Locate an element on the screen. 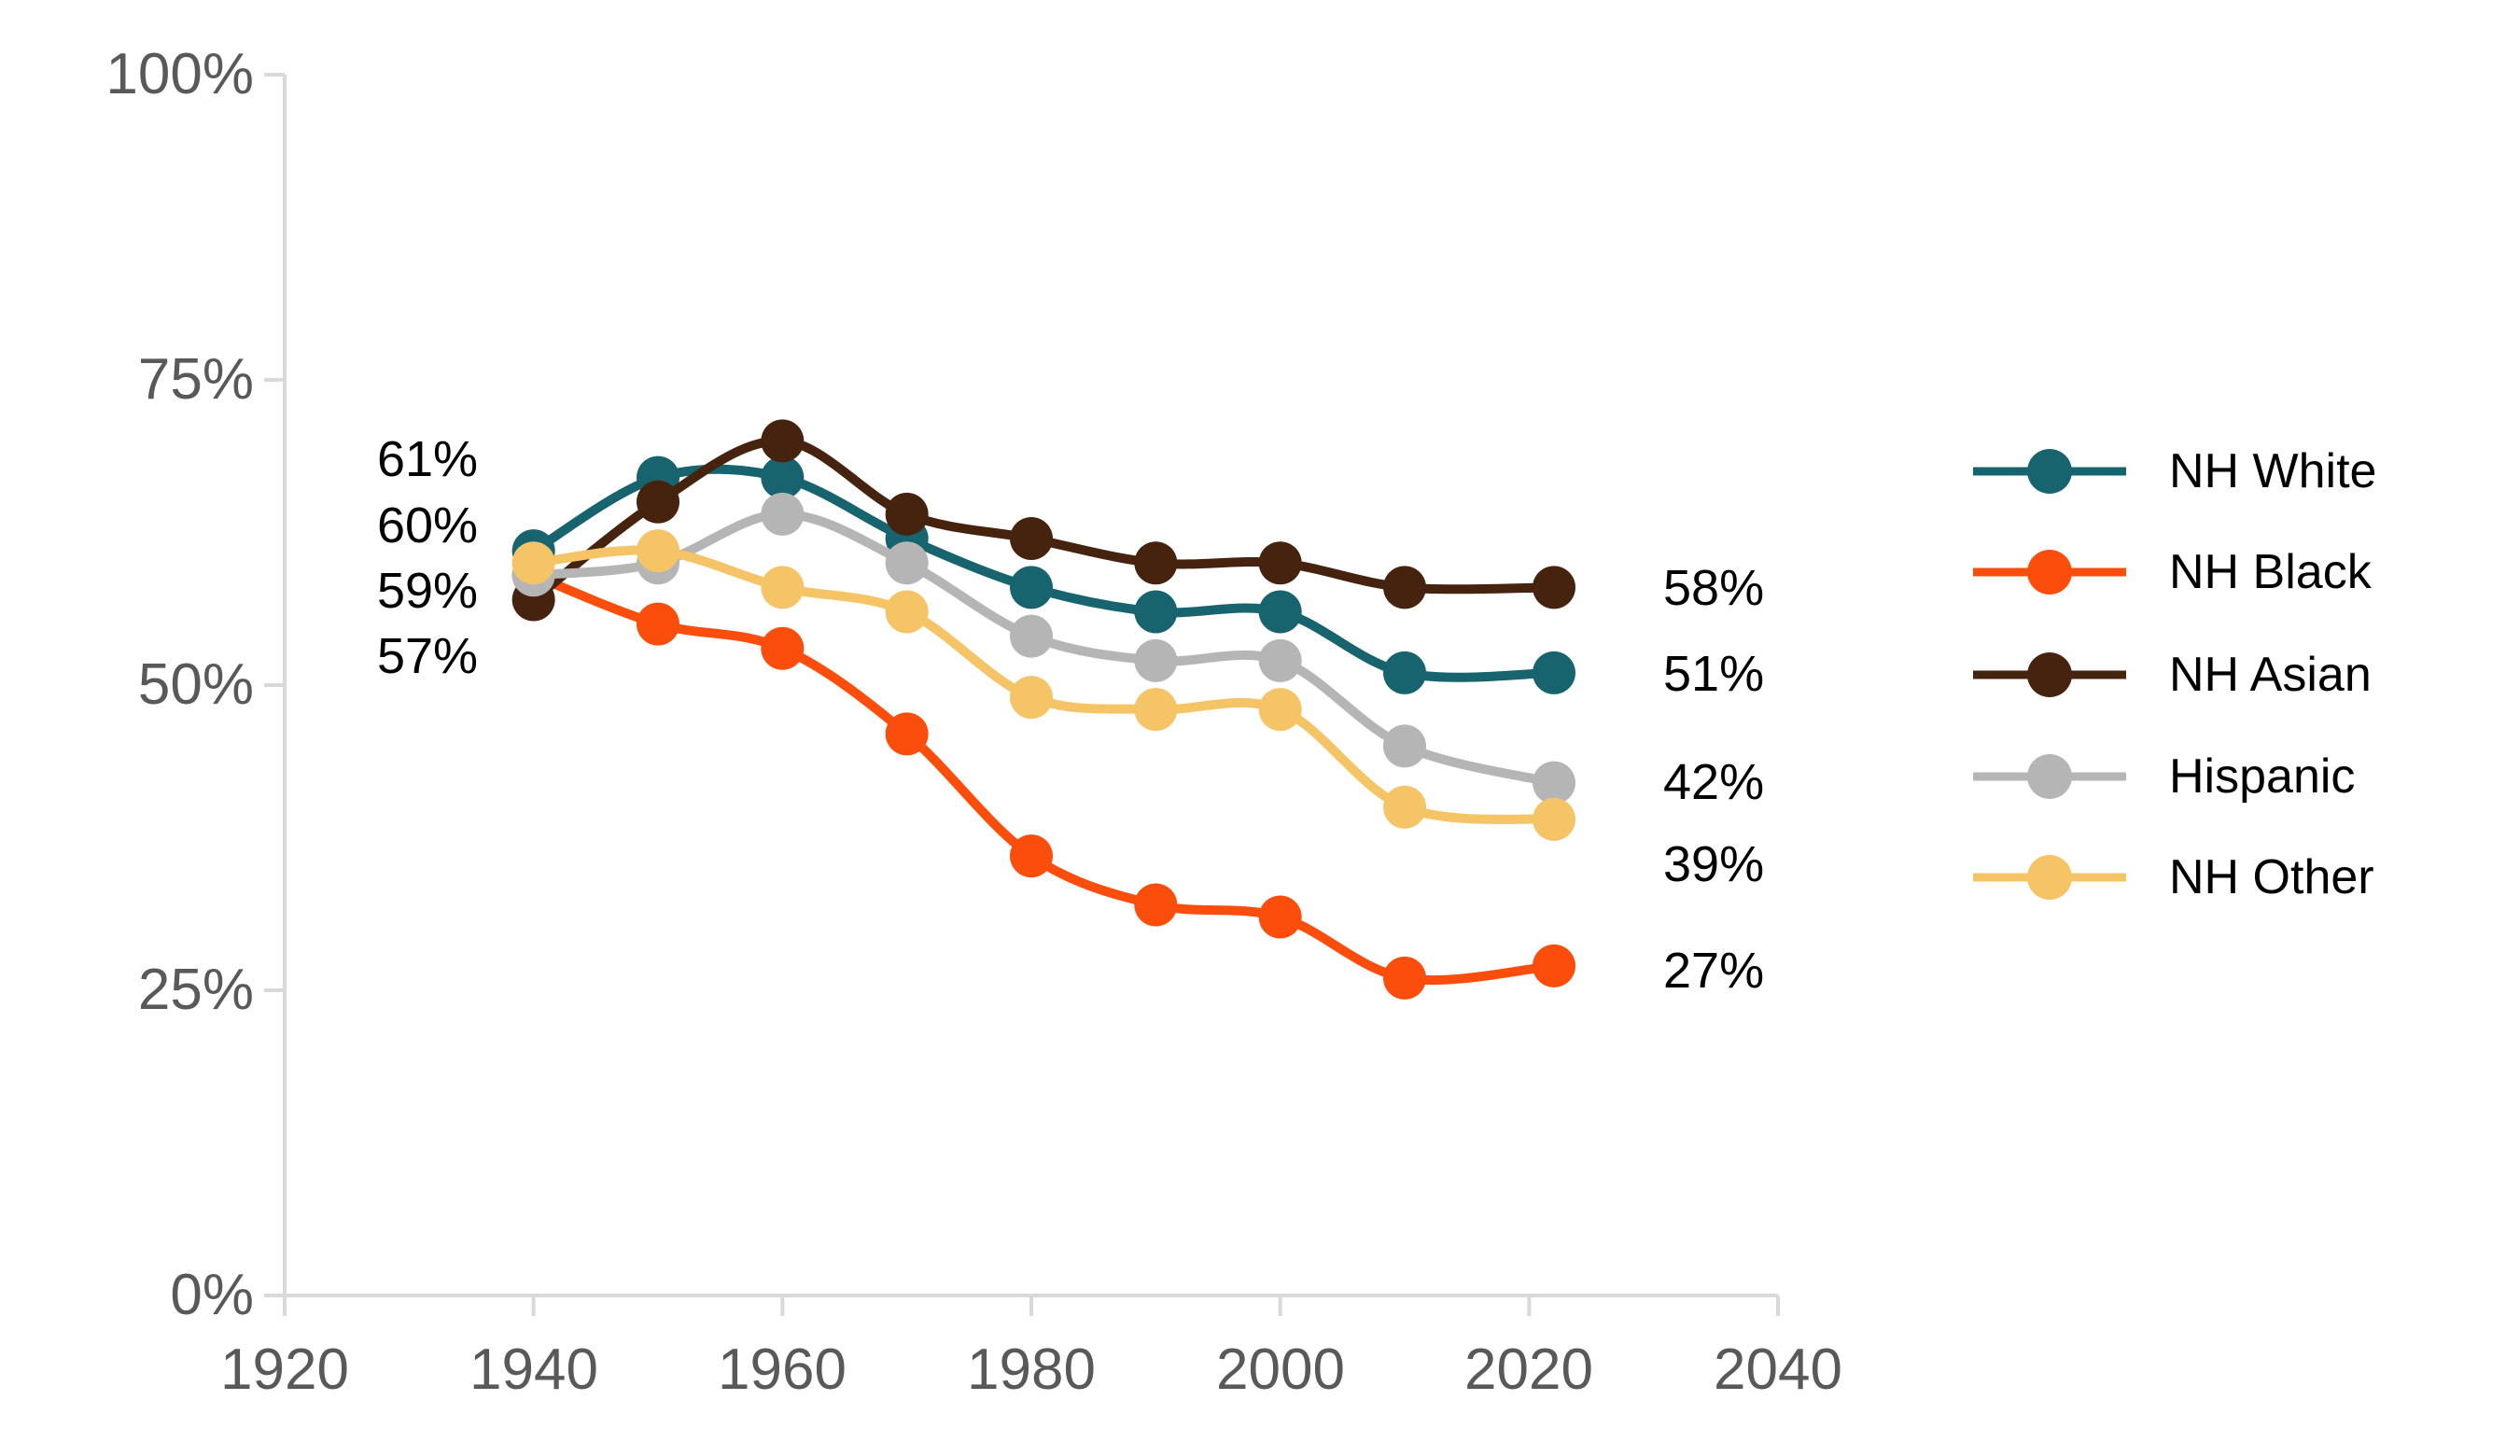  legend-item-nh-asian: NH Asian is located at coordinates (2171, 675).